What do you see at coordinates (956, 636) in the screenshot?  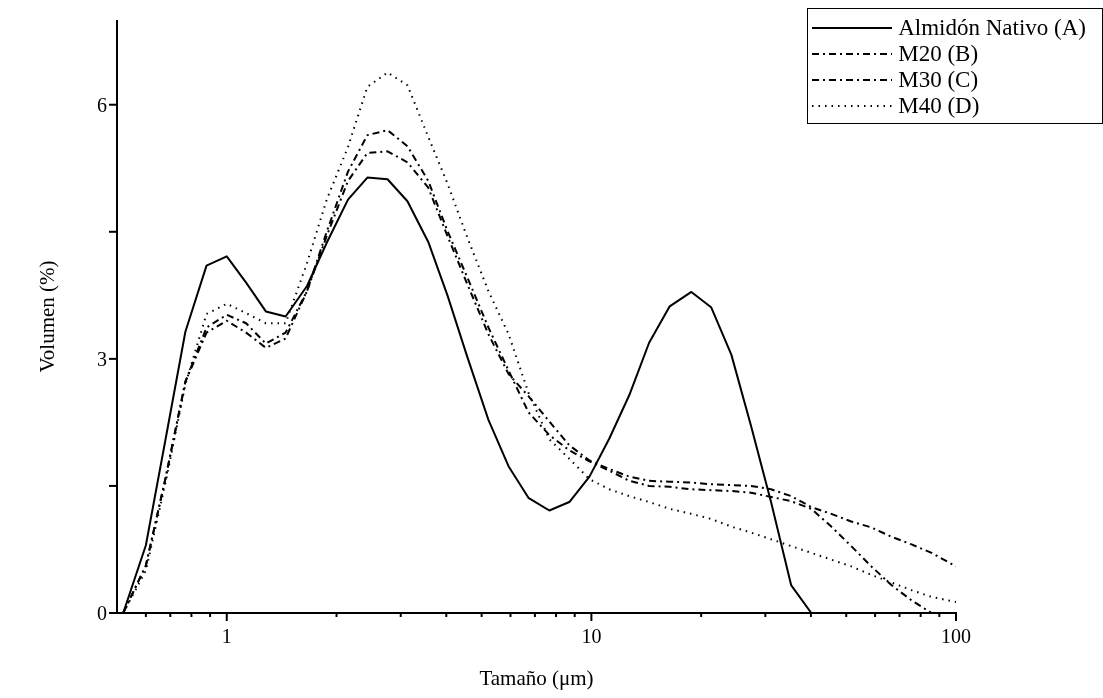 I see `x-tick-label: 100` at bounding box center [956, 636].